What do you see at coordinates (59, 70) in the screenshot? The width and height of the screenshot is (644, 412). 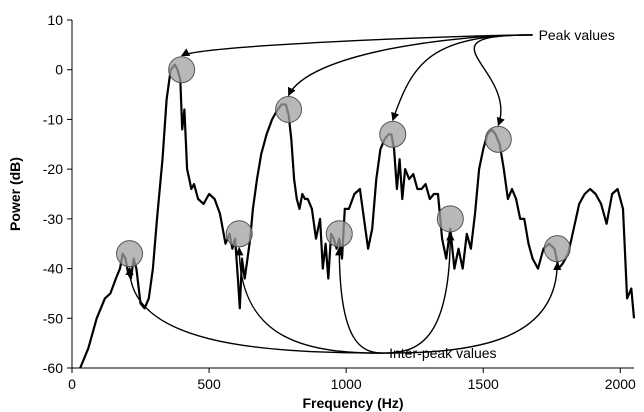 I see `y-tick-label: 0` at bounding box center [59, 70].